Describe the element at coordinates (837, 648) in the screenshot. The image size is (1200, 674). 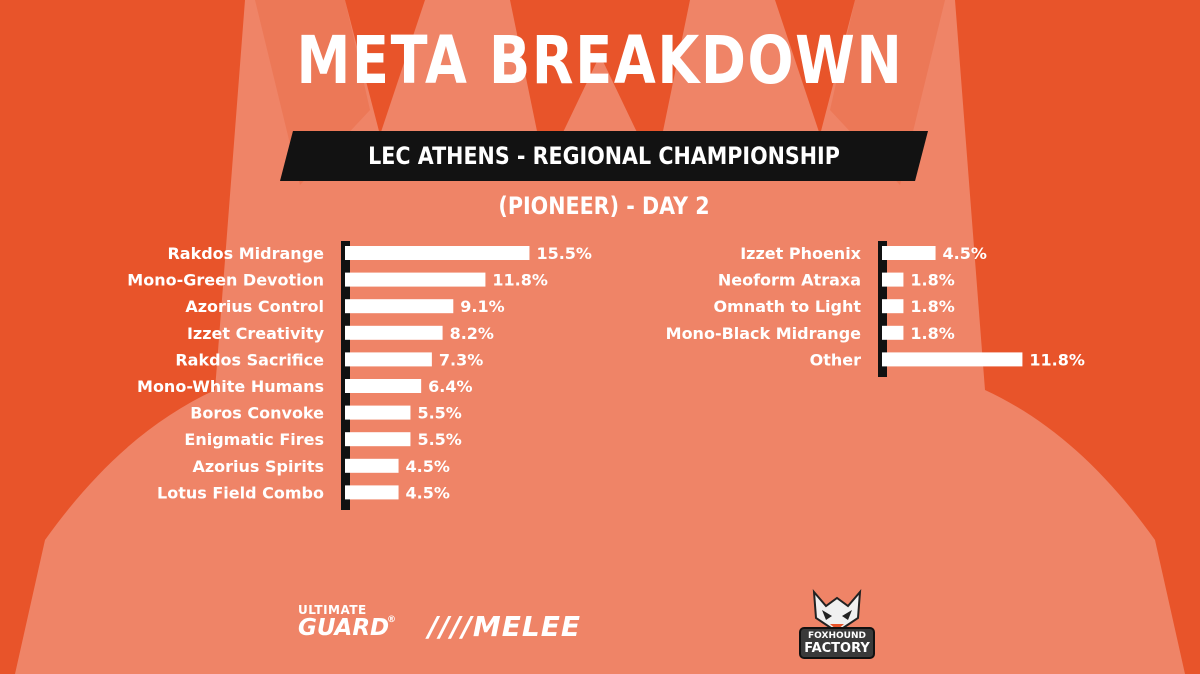
I see `foxhound-logo-bottom: FACTORY` at that location.